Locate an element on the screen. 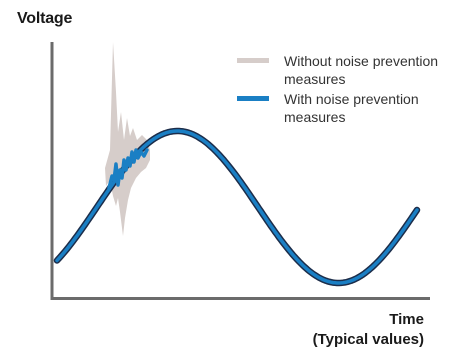 This screenshot has height=354, width=472. legend-label-with-measures: With noise prevention measures is located at coordinates (351, 108).